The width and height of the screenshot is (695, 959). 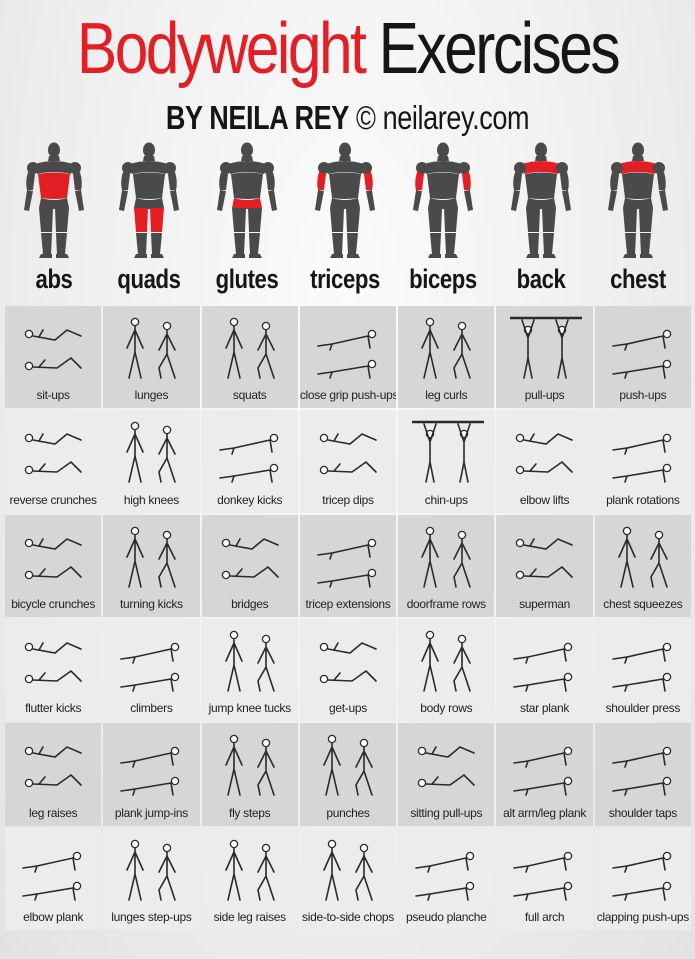 What do you see at coordinates (249, 357) in the screenshot?
I see `exercise-card: squats` at bounding box center [249, 357].